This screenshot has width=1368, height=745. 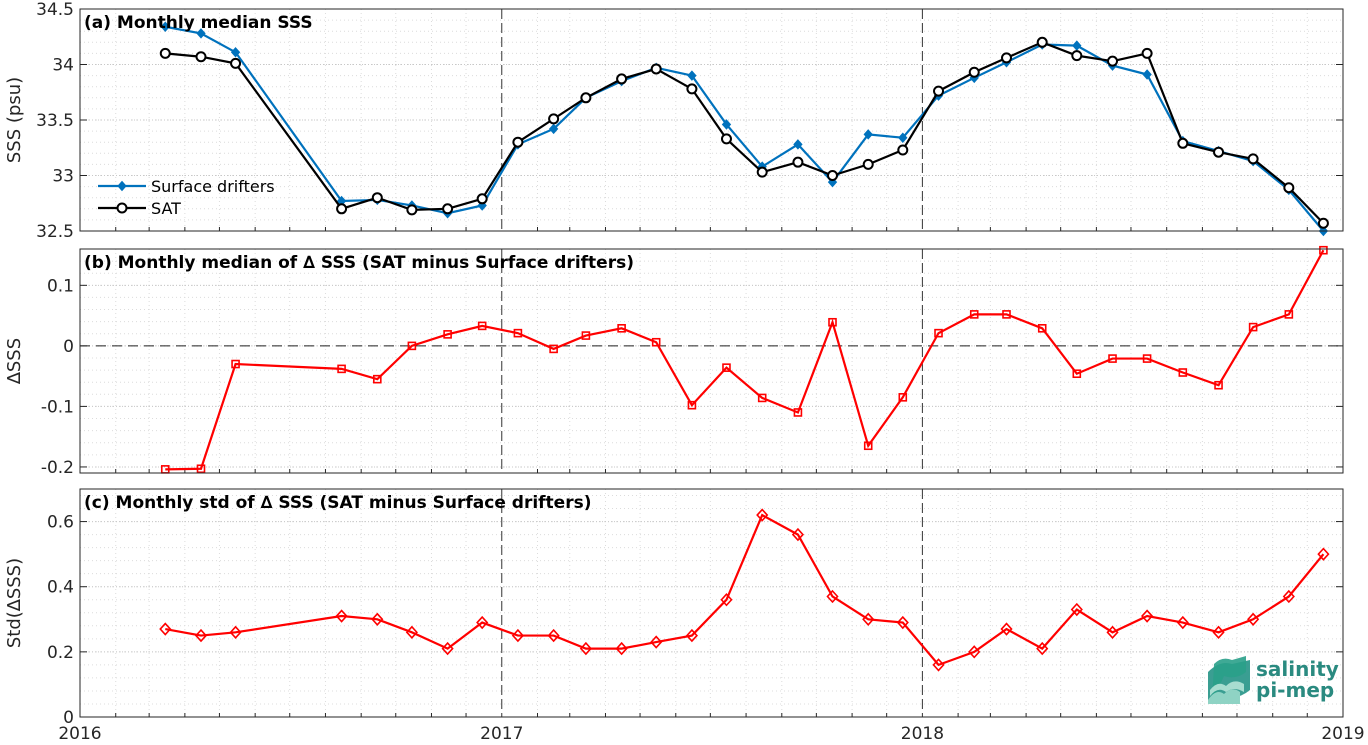 I want to click on legend-label: Surface drifters, so click(x=213, y=186).